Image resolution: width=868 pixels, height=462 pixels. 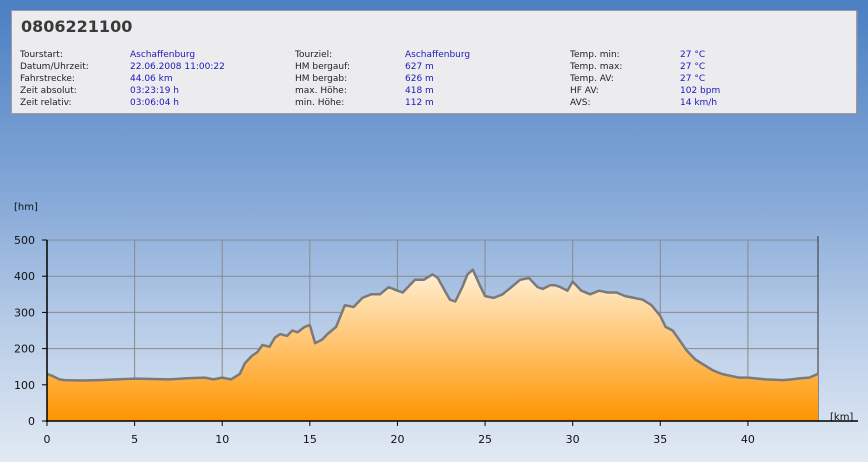 I want to click on info-value: 627 m, so click(x=419, y=67).